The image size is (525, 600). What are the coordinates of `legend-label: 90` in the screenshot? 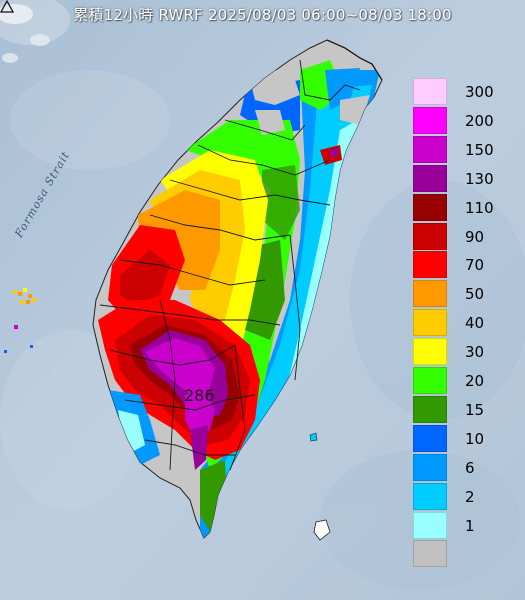 It's located at (475, 236).